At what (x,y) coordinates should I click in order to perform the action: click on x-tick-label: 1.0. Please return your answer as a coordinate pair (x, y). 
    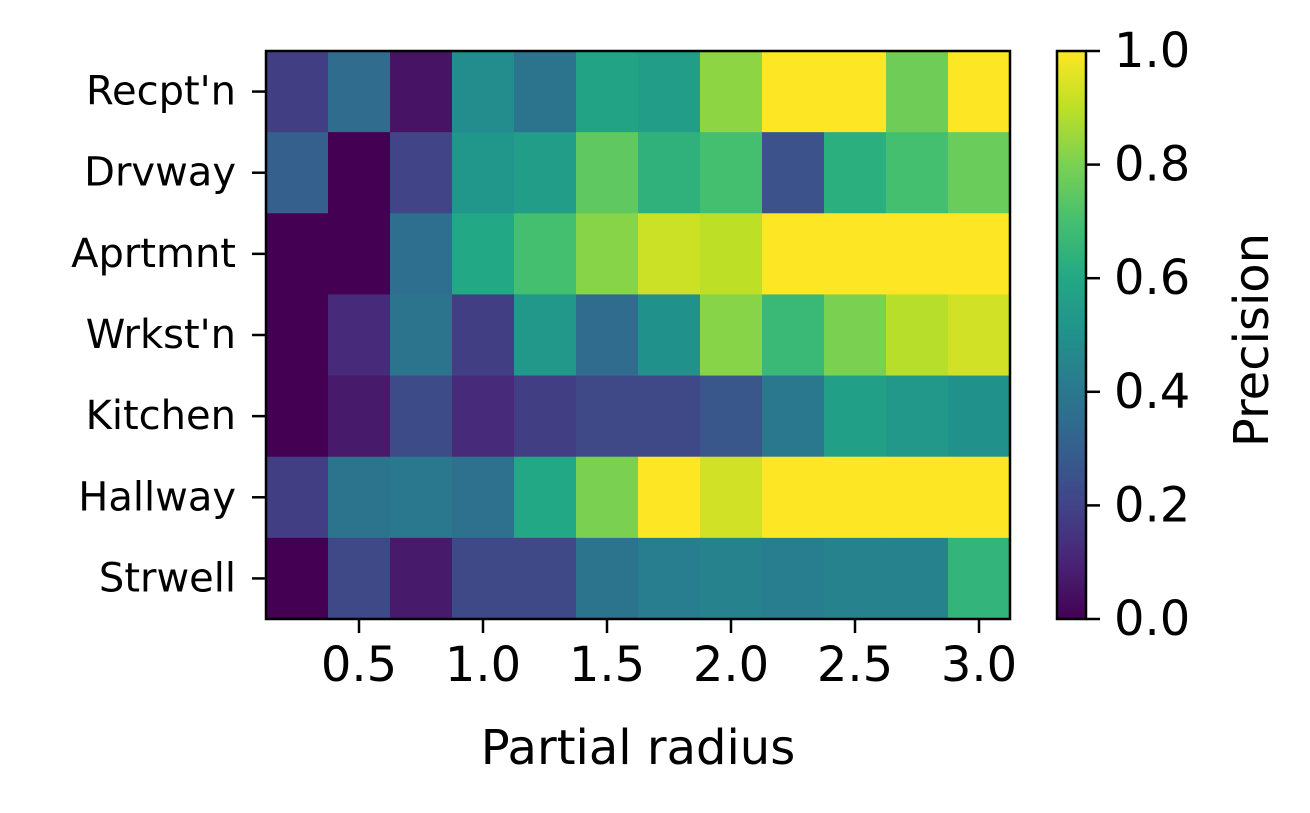
    Looking at the image, I should click on (483, 665).